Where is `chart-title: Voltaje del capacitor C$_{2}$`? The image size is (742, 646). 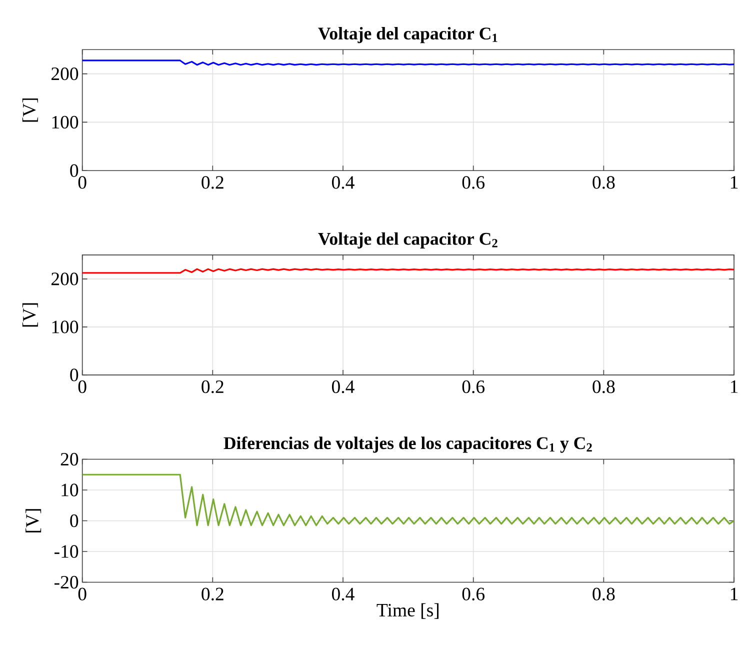
chart-title: Voltaje del capacitor C$_{2}$ is located at coordinates (408, 240).